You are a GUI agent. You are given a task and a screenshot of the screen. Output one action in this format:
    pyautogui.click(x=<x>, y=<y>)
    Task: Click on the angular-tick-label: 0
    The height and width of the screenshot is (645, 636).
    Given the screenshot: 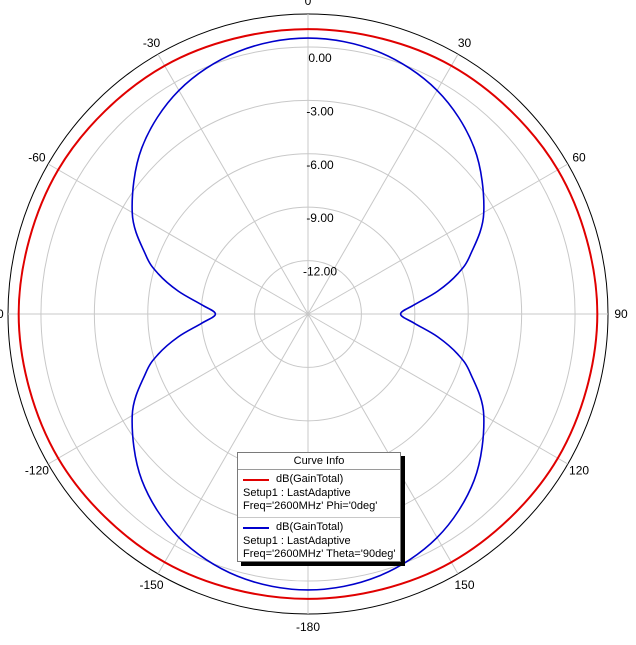 What is the action you would take?
    pyautogui.click(x=308, y=4)
    